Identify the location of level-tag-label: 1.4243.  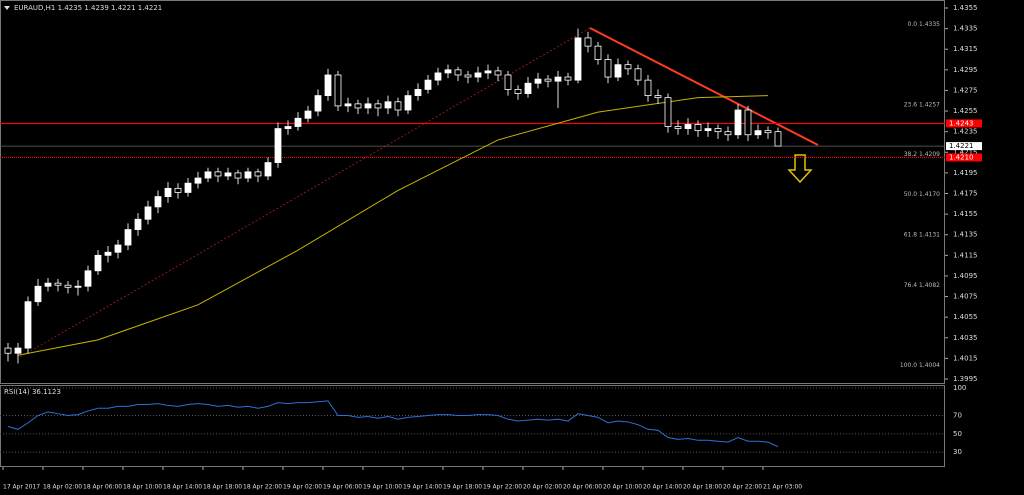
(961, 123).